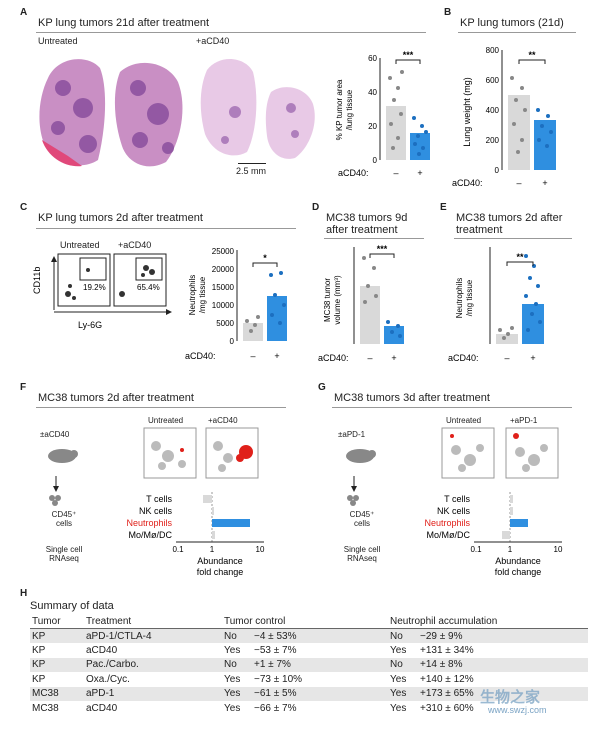 This screenshot has width=594, height=730. I want to click on header-tumor-control: Tumor control, so click(305, 621).